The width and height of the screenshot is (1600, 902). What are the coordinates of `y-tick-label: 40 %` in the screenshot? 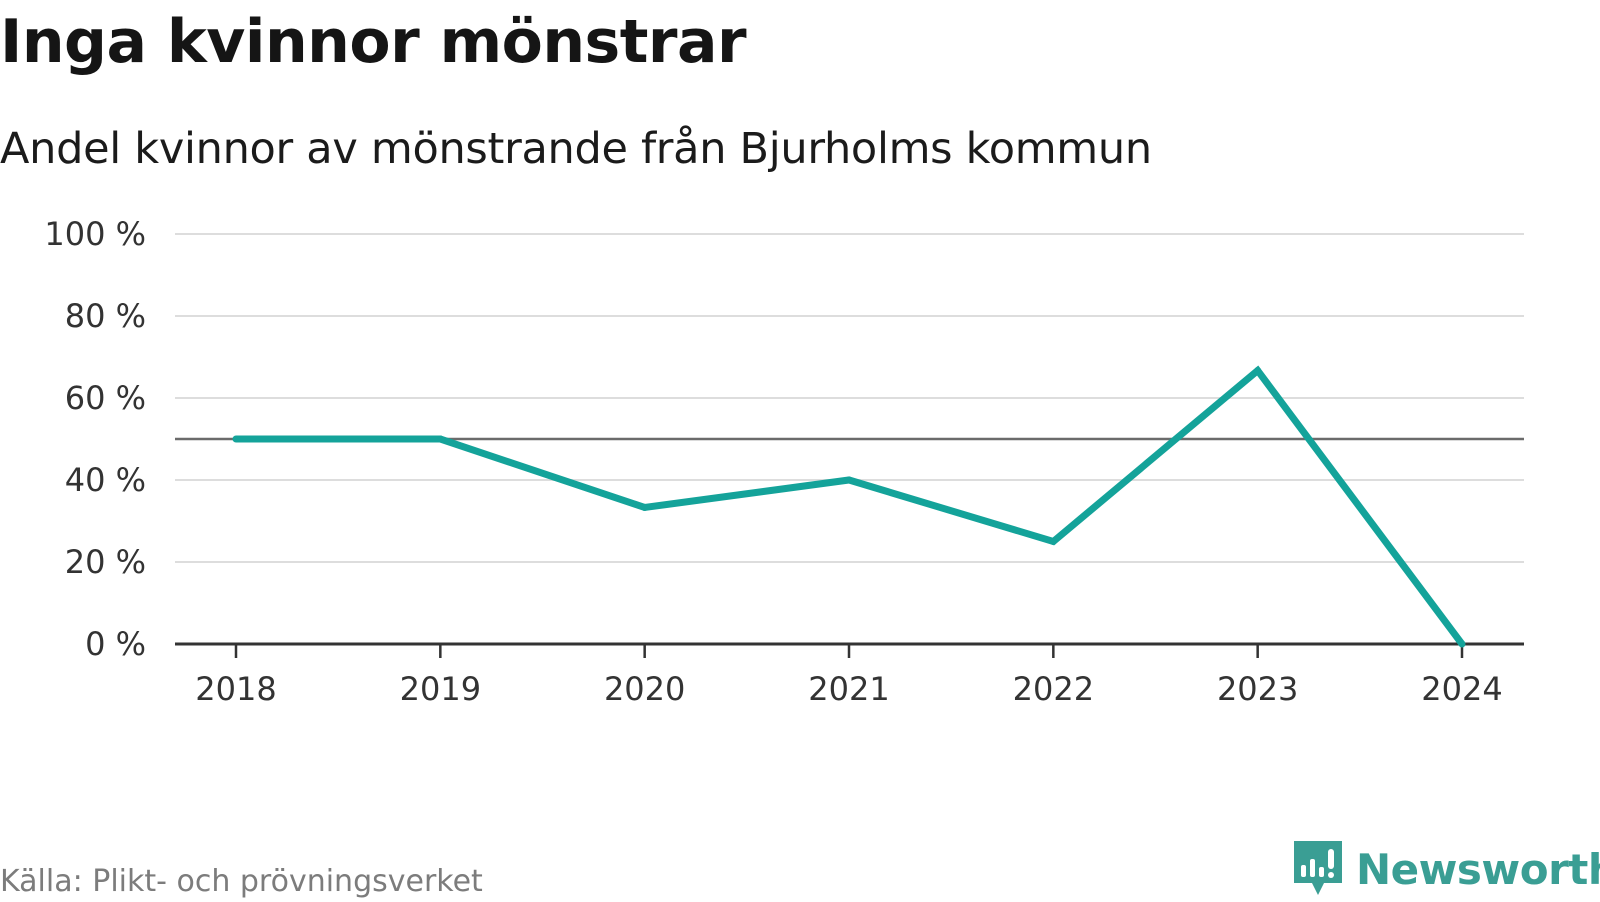 It's located at (105, 480).